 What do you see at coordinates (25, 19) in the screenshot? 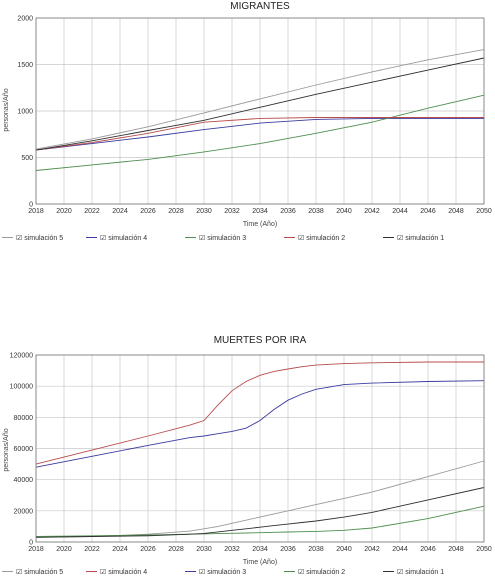
I see `y-tick-label: 2000` at bounding box center [25, 19].